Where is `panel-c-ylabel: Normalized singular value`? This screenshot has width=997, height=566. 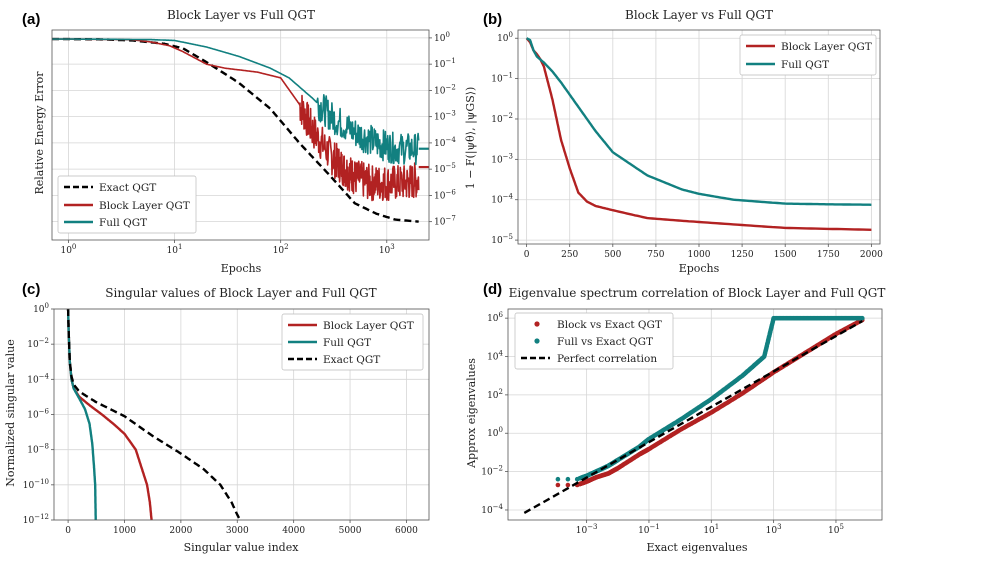 panel-c-ylabel: Normalized singular value is located at coordinates (10, 412).